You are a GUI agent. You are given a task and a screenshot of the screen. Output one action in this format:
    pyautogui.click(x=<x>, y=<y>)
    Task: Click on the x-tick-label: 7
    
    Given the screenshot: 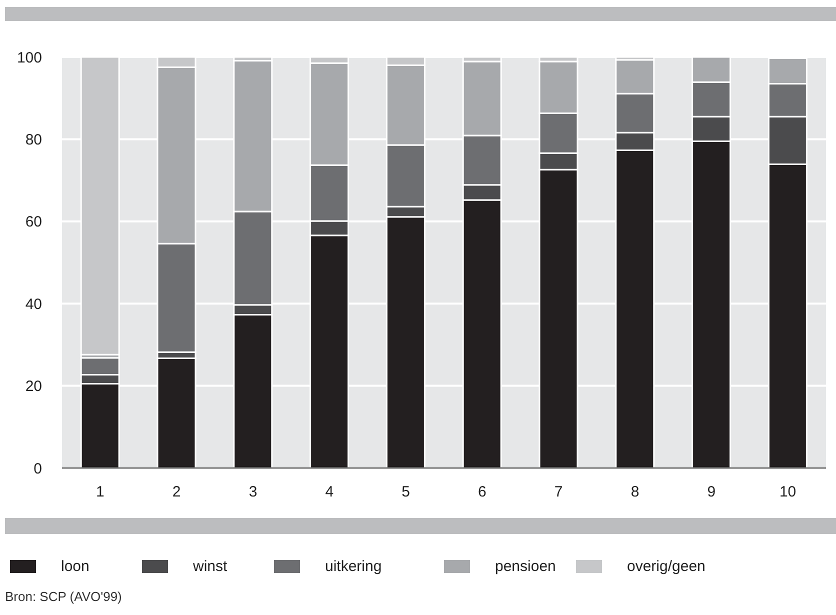 What is the action you would take?
    pyautogui.click(x=558, y=492)
    